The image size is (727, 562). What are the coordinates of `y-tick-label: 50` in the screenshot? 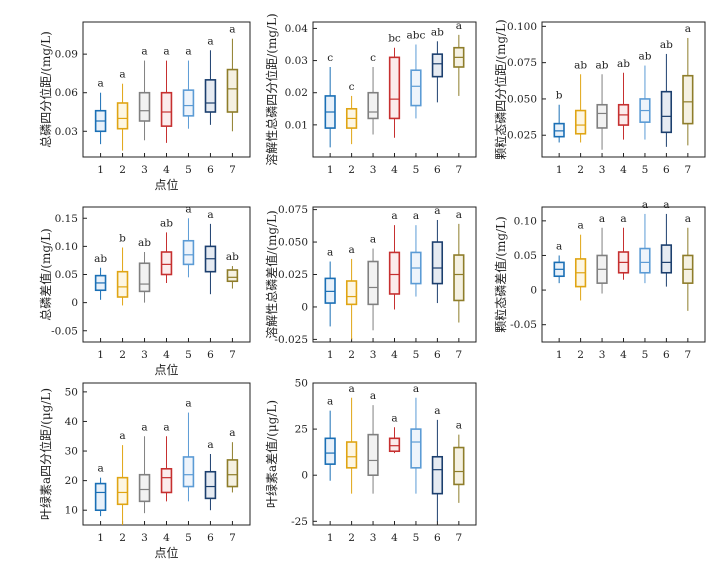 It's located at (71, 392).